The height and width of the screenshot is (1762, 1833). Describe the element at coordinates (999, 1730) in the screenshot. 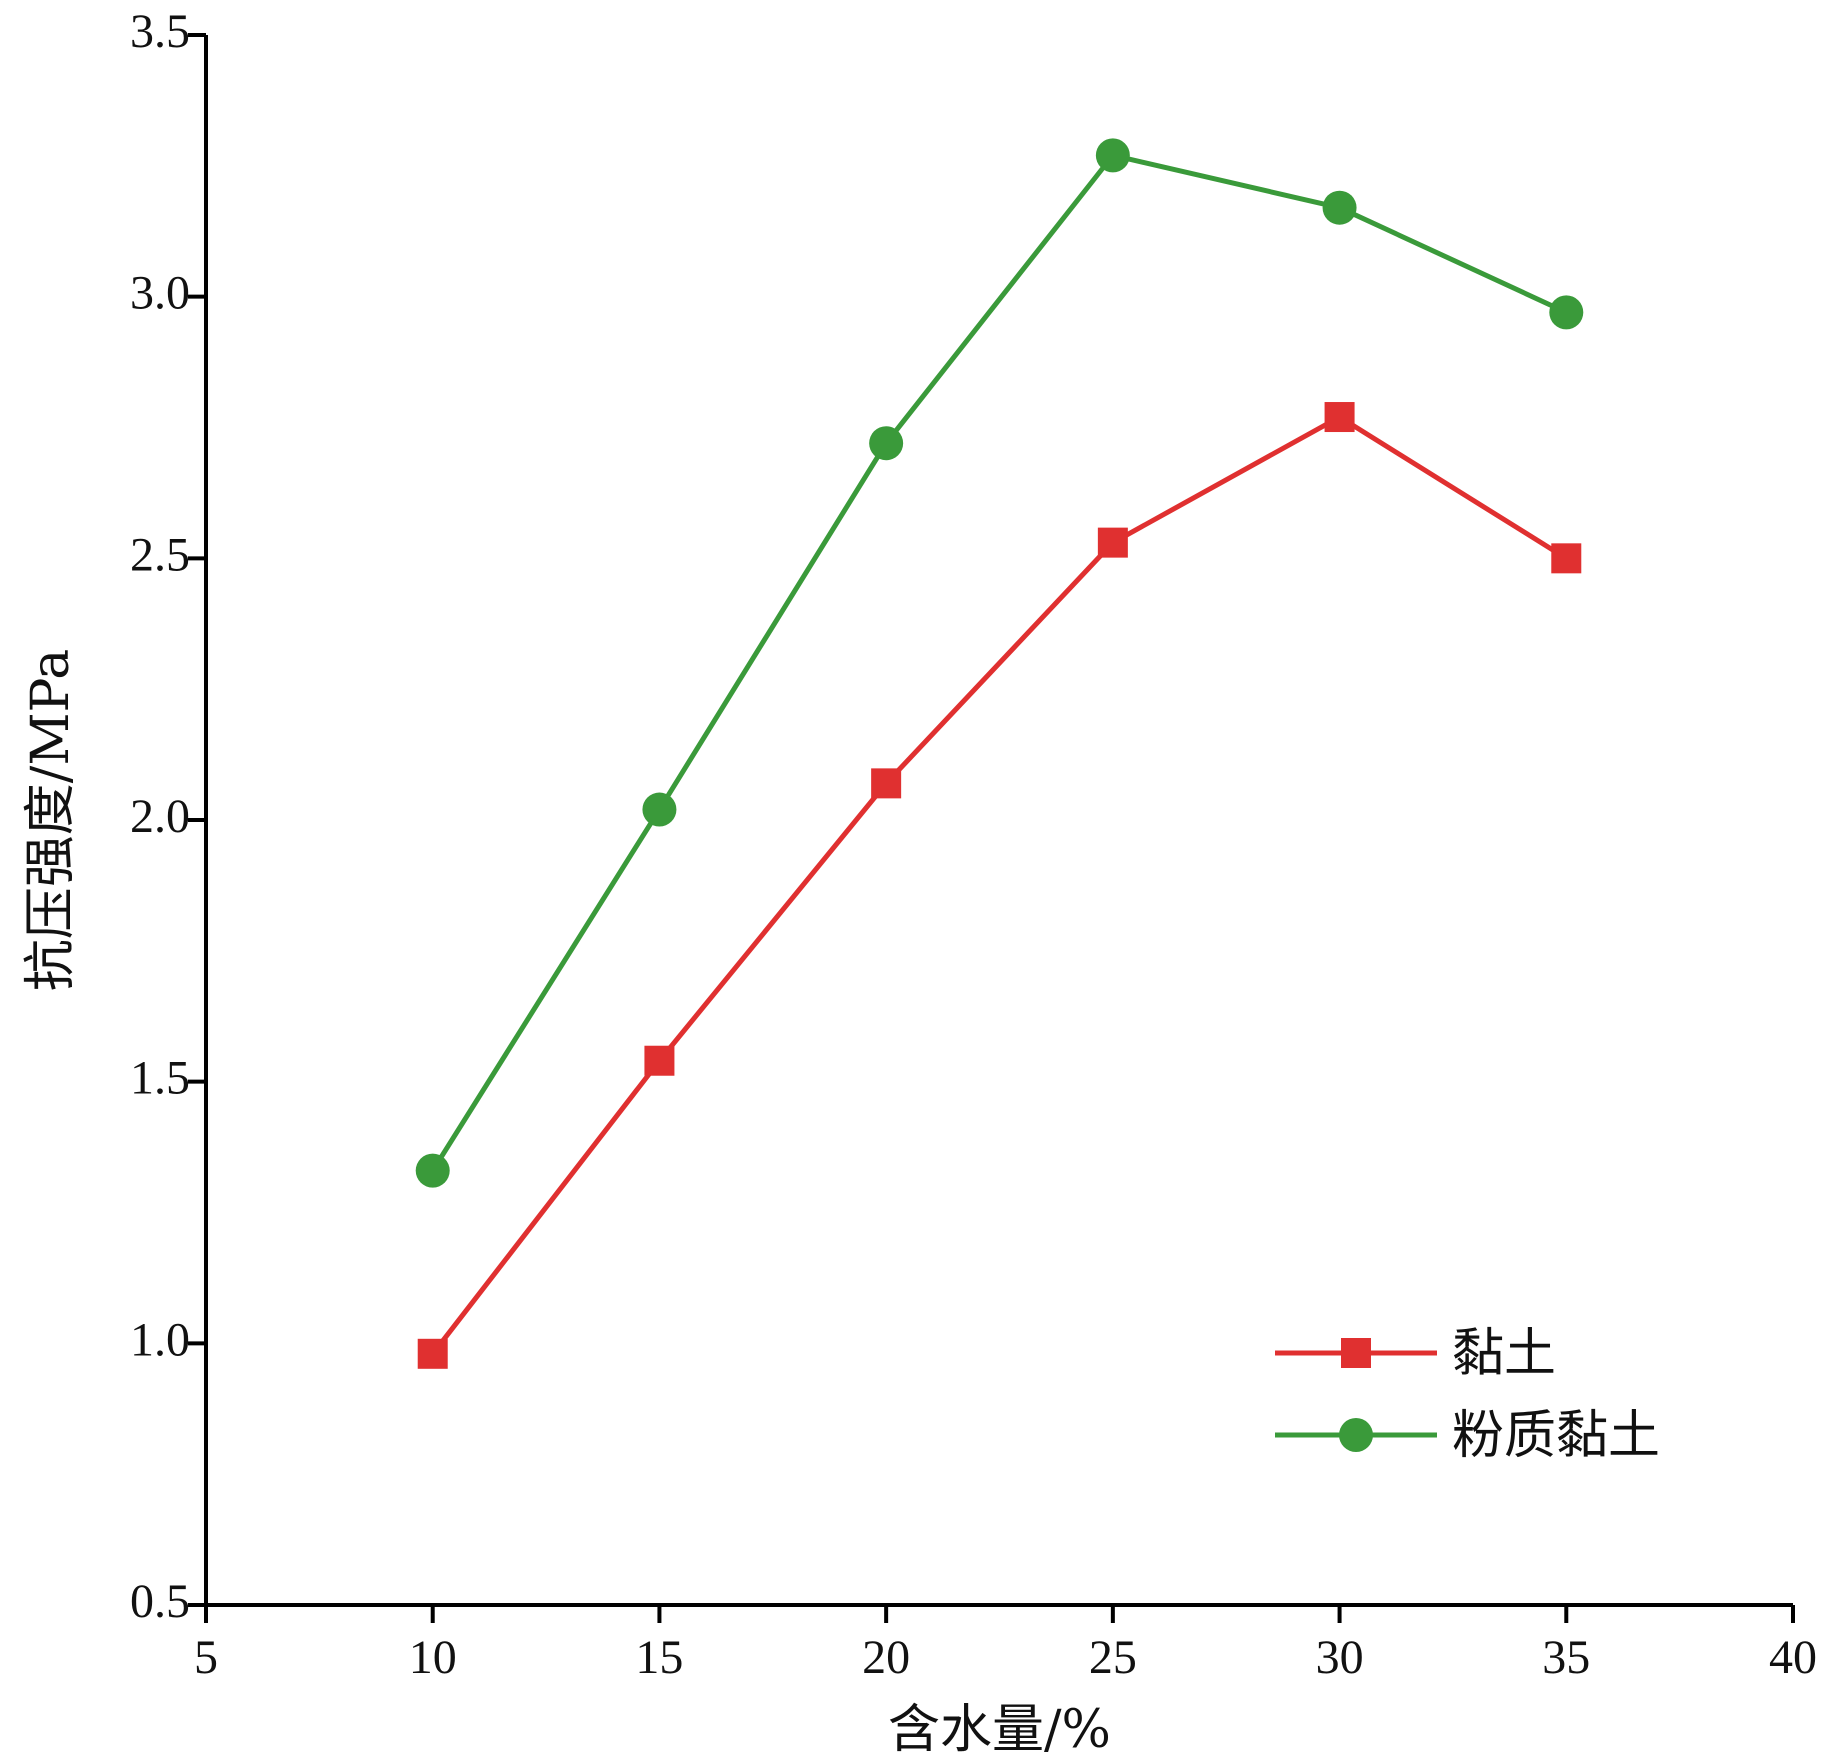

I see `x-axis-title: 含水量/%` at that location.